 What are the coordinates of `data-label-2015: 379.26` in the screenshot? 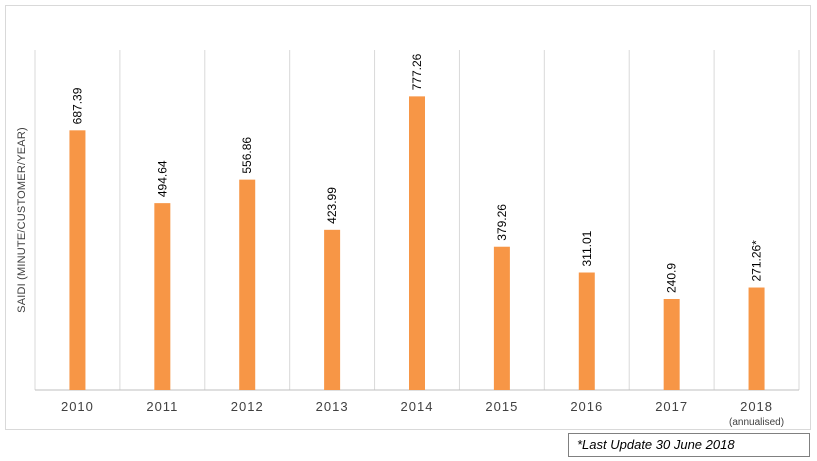 It's located at (502, 222).